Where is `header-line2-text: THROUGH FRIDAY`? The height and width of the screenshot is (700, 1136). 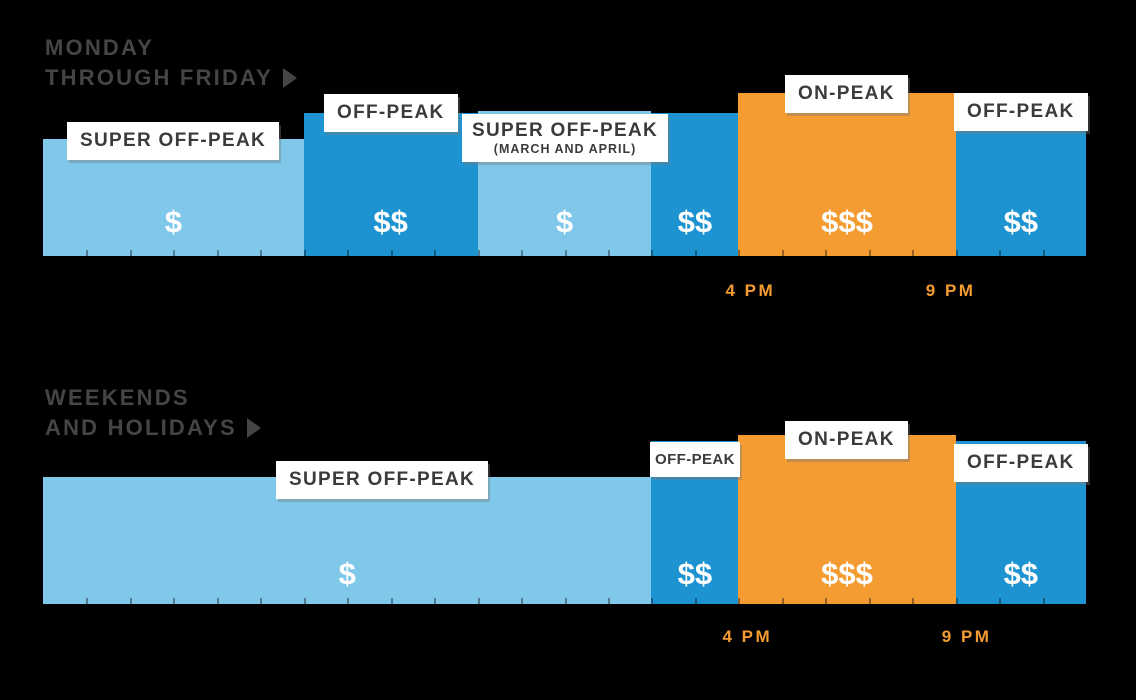 header-line2-text: THROUGH FRIDAY is located at coordinates (159, 77).